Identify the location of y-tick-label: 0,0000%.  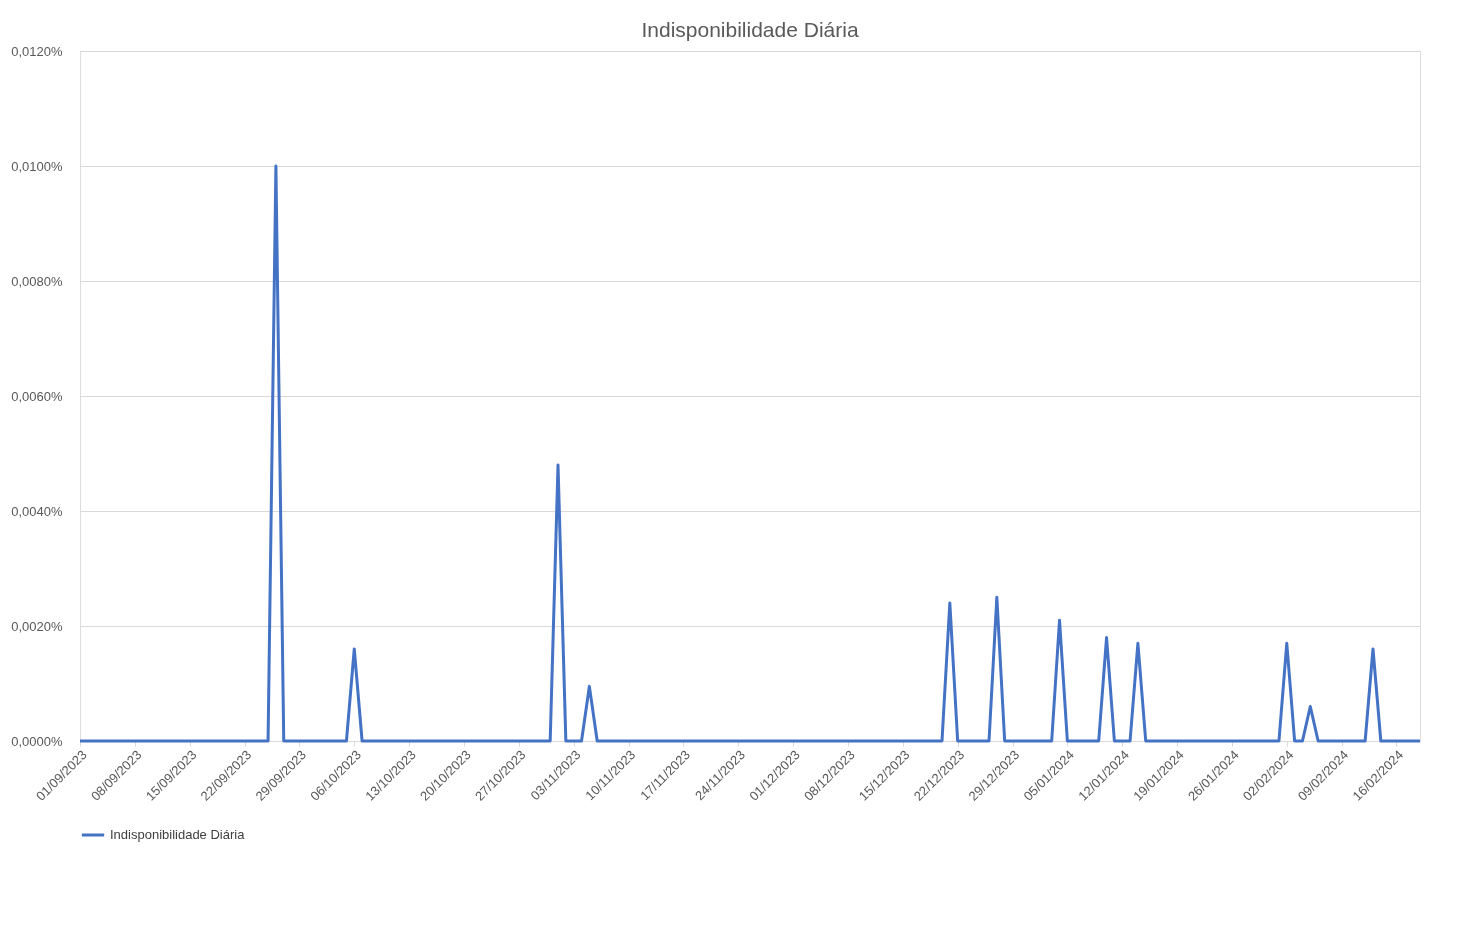
(37, 741).